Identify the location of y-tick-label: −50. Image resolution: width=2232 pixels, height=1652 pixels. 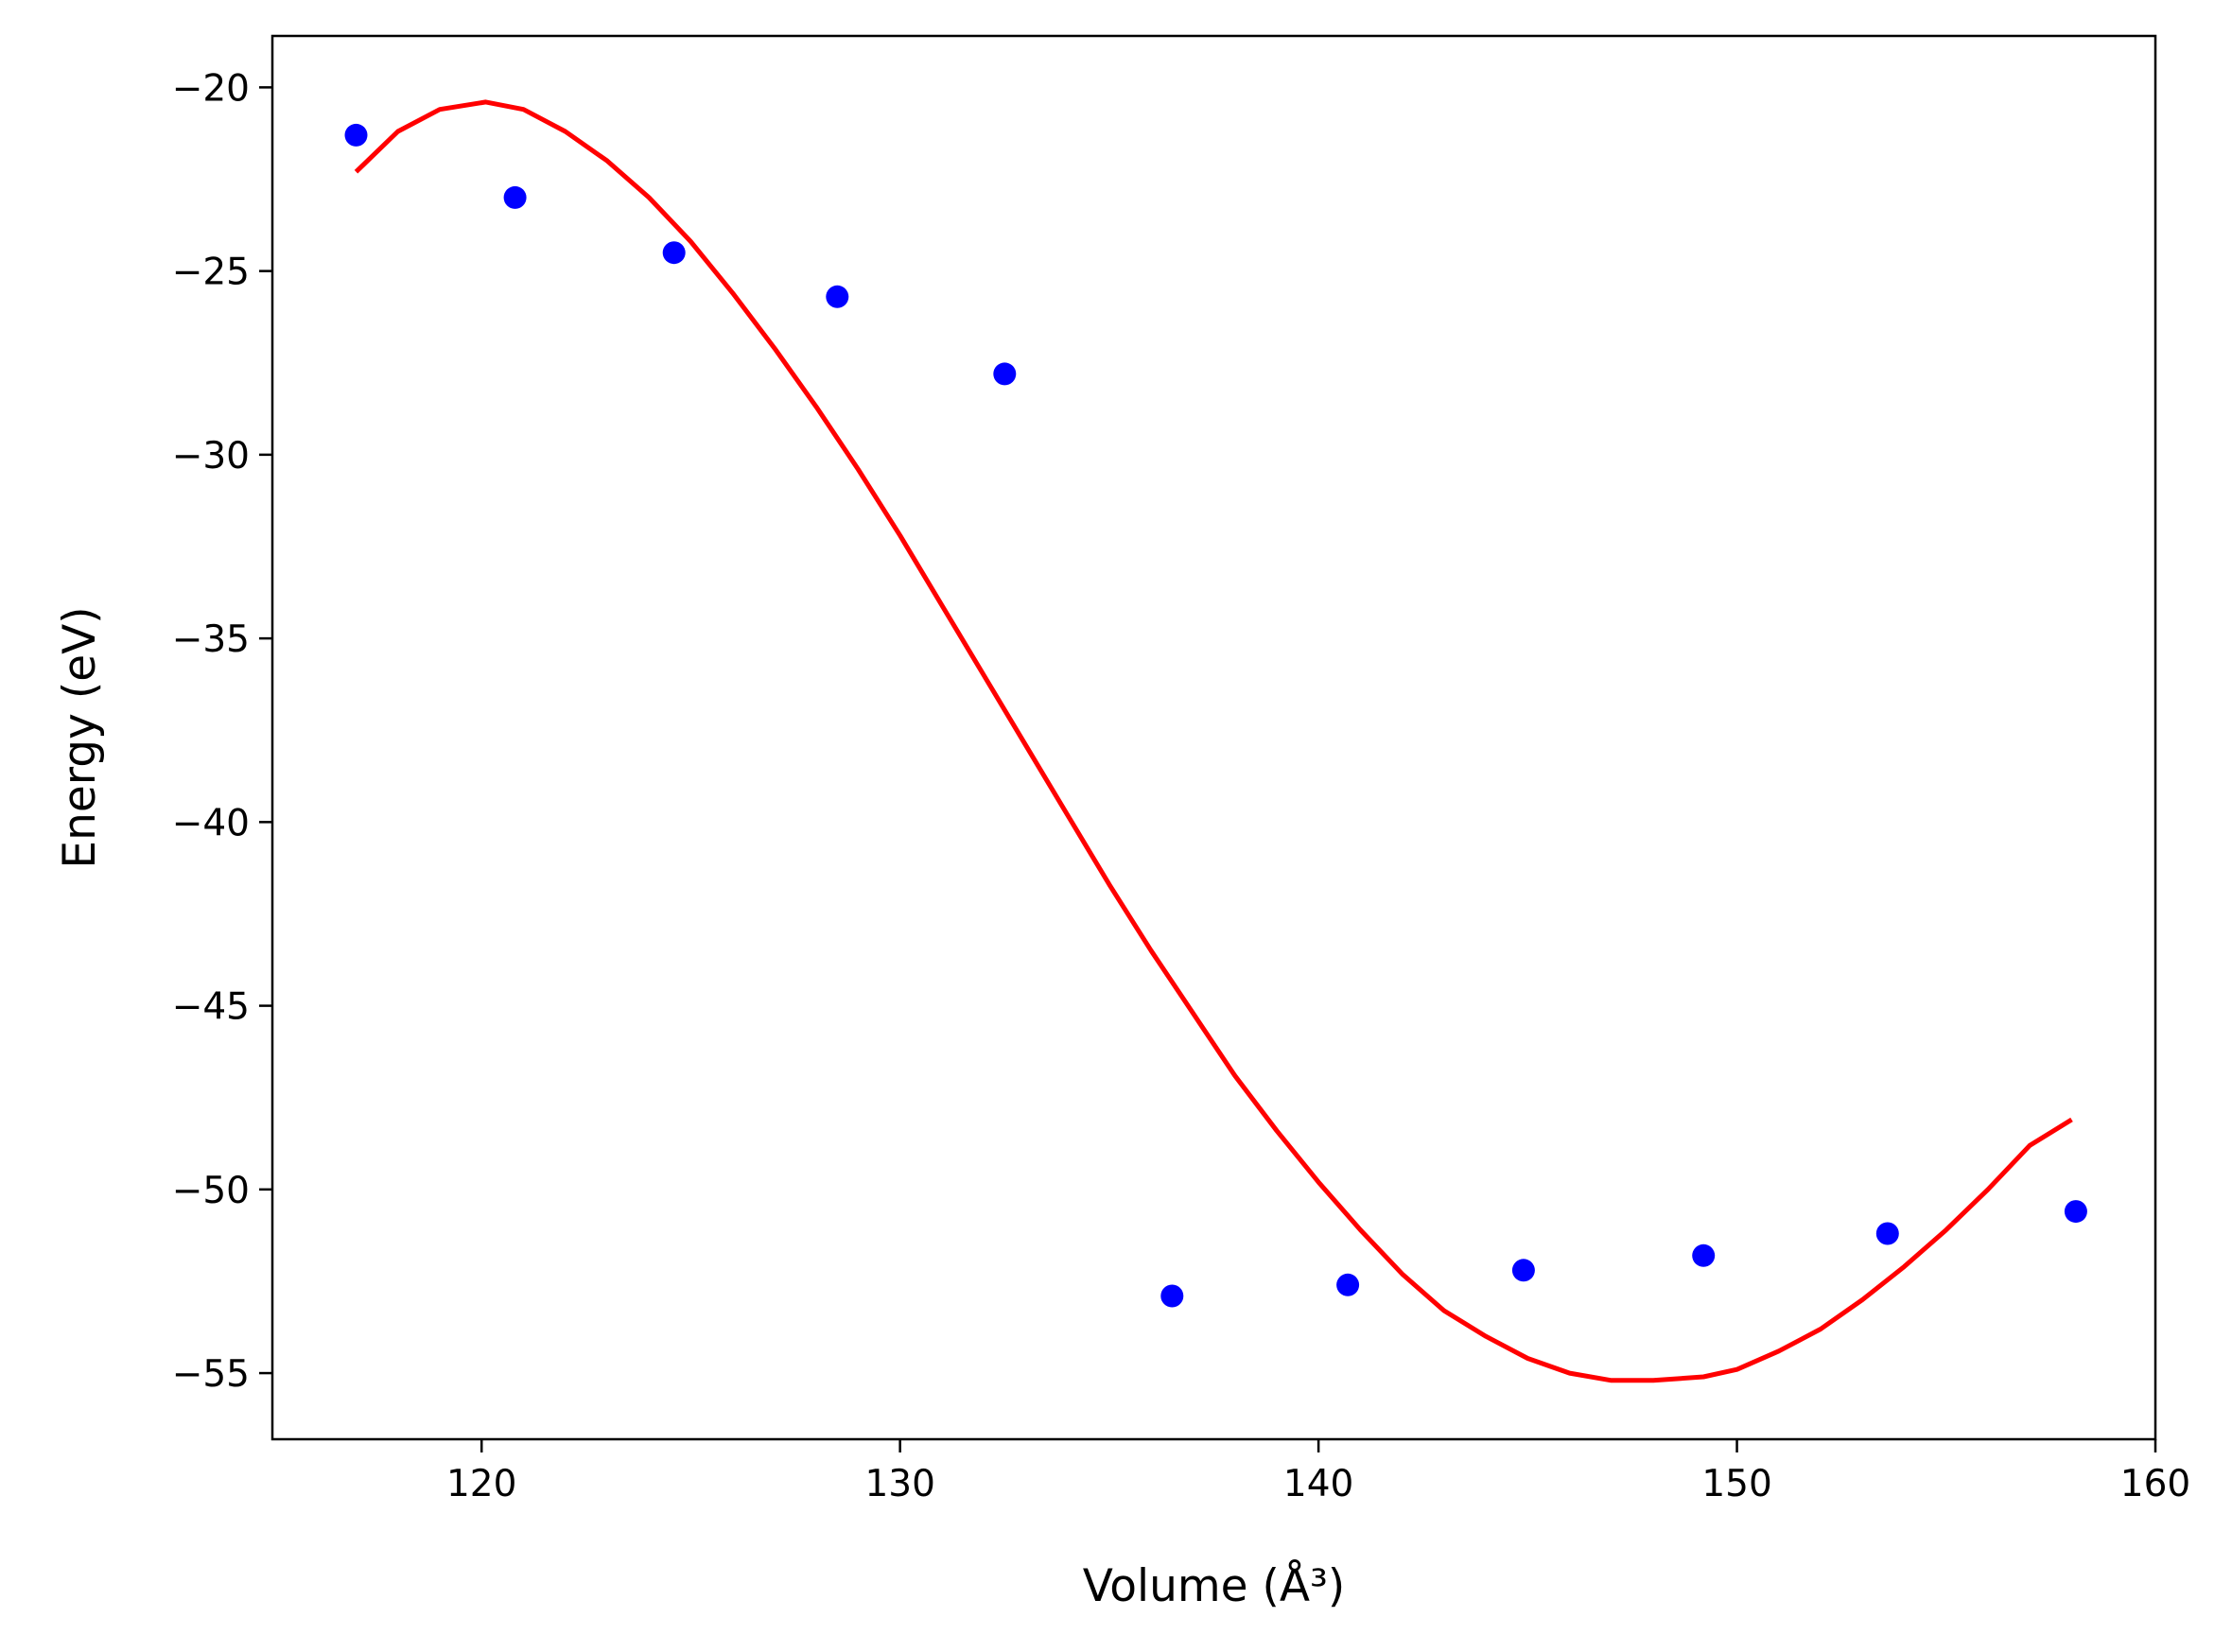
(211, 1191).